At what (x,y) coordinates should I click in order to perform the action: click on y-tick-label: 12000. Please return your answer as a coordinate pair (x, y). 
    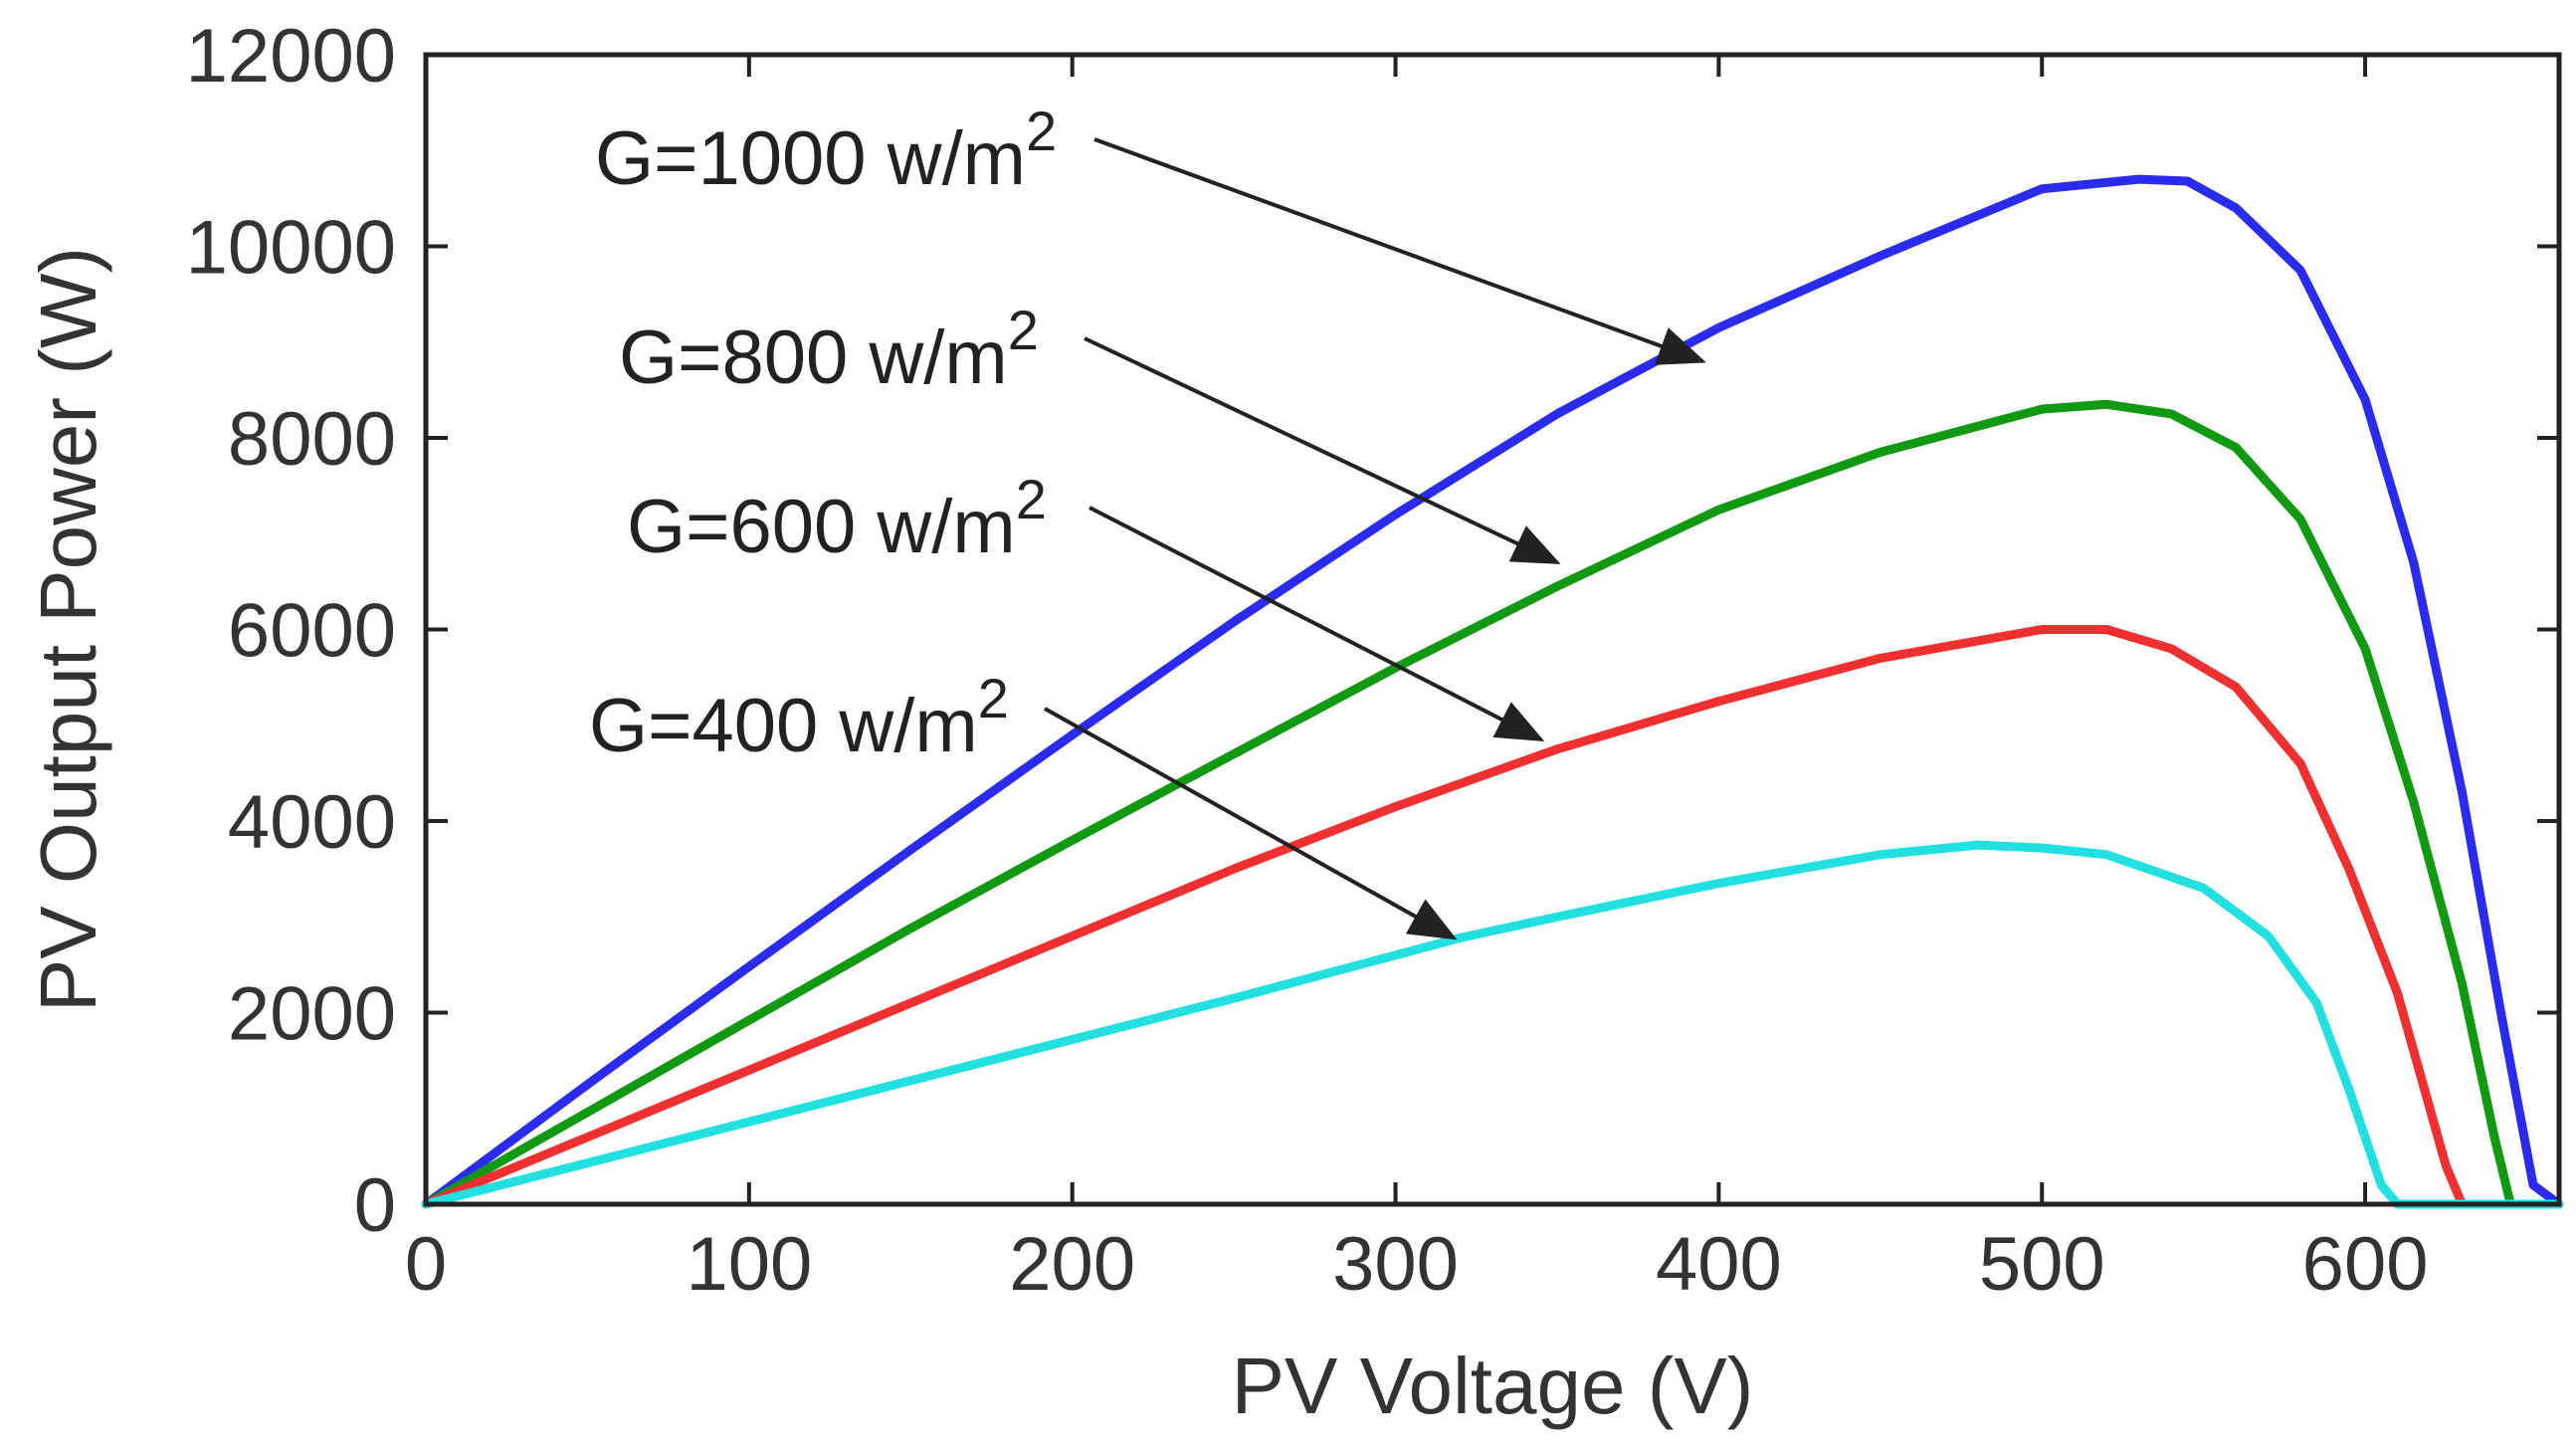
    Looking at the image, I should click on (291, 56).